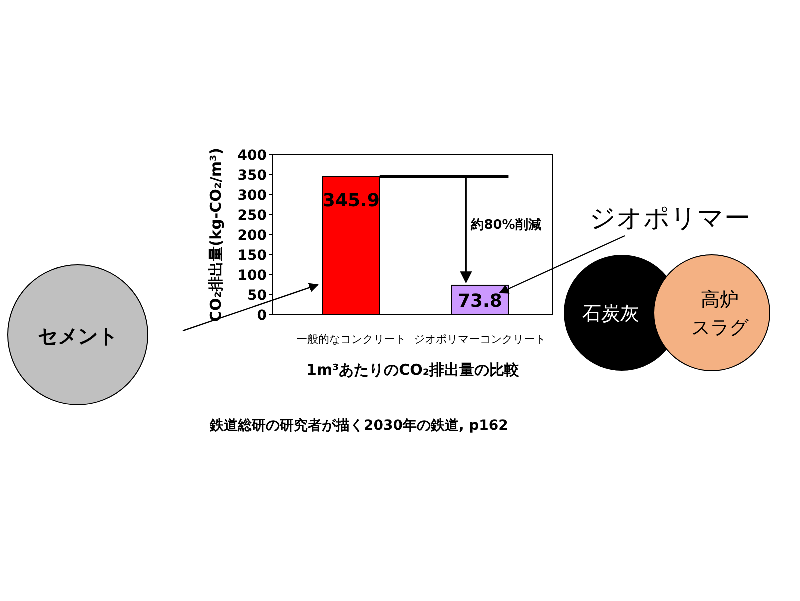 The width and height of the screenshot is (800, 601). What do you see at coordinates (253, 216) in the screenshot?
I see `y-tick-label: 250` at bounding box center [253, 216].